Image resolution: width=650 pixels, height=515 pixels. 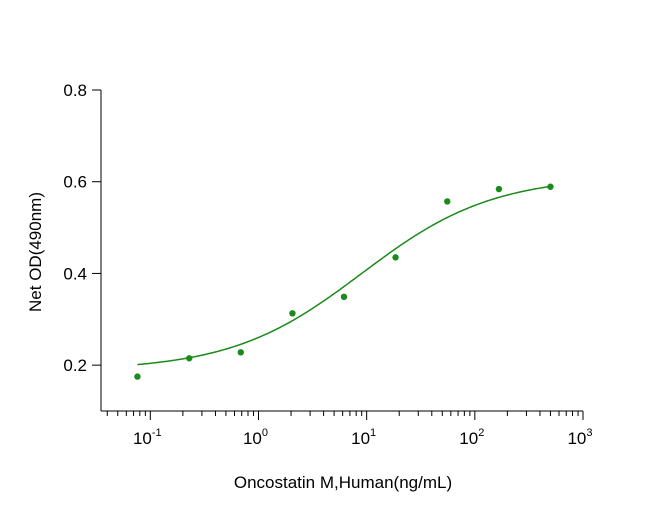 I want to click on x-axis-label: Oncostatin M,Human(ng/mL), so click(x=343, y=482).